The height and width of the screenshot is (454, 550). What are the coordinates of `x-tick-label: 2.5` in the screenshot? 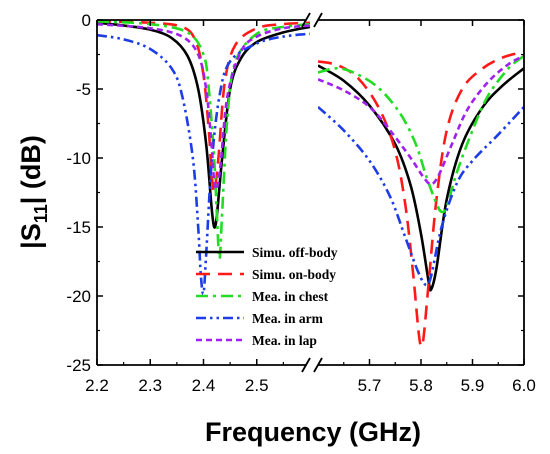 It's located at (257, 385).